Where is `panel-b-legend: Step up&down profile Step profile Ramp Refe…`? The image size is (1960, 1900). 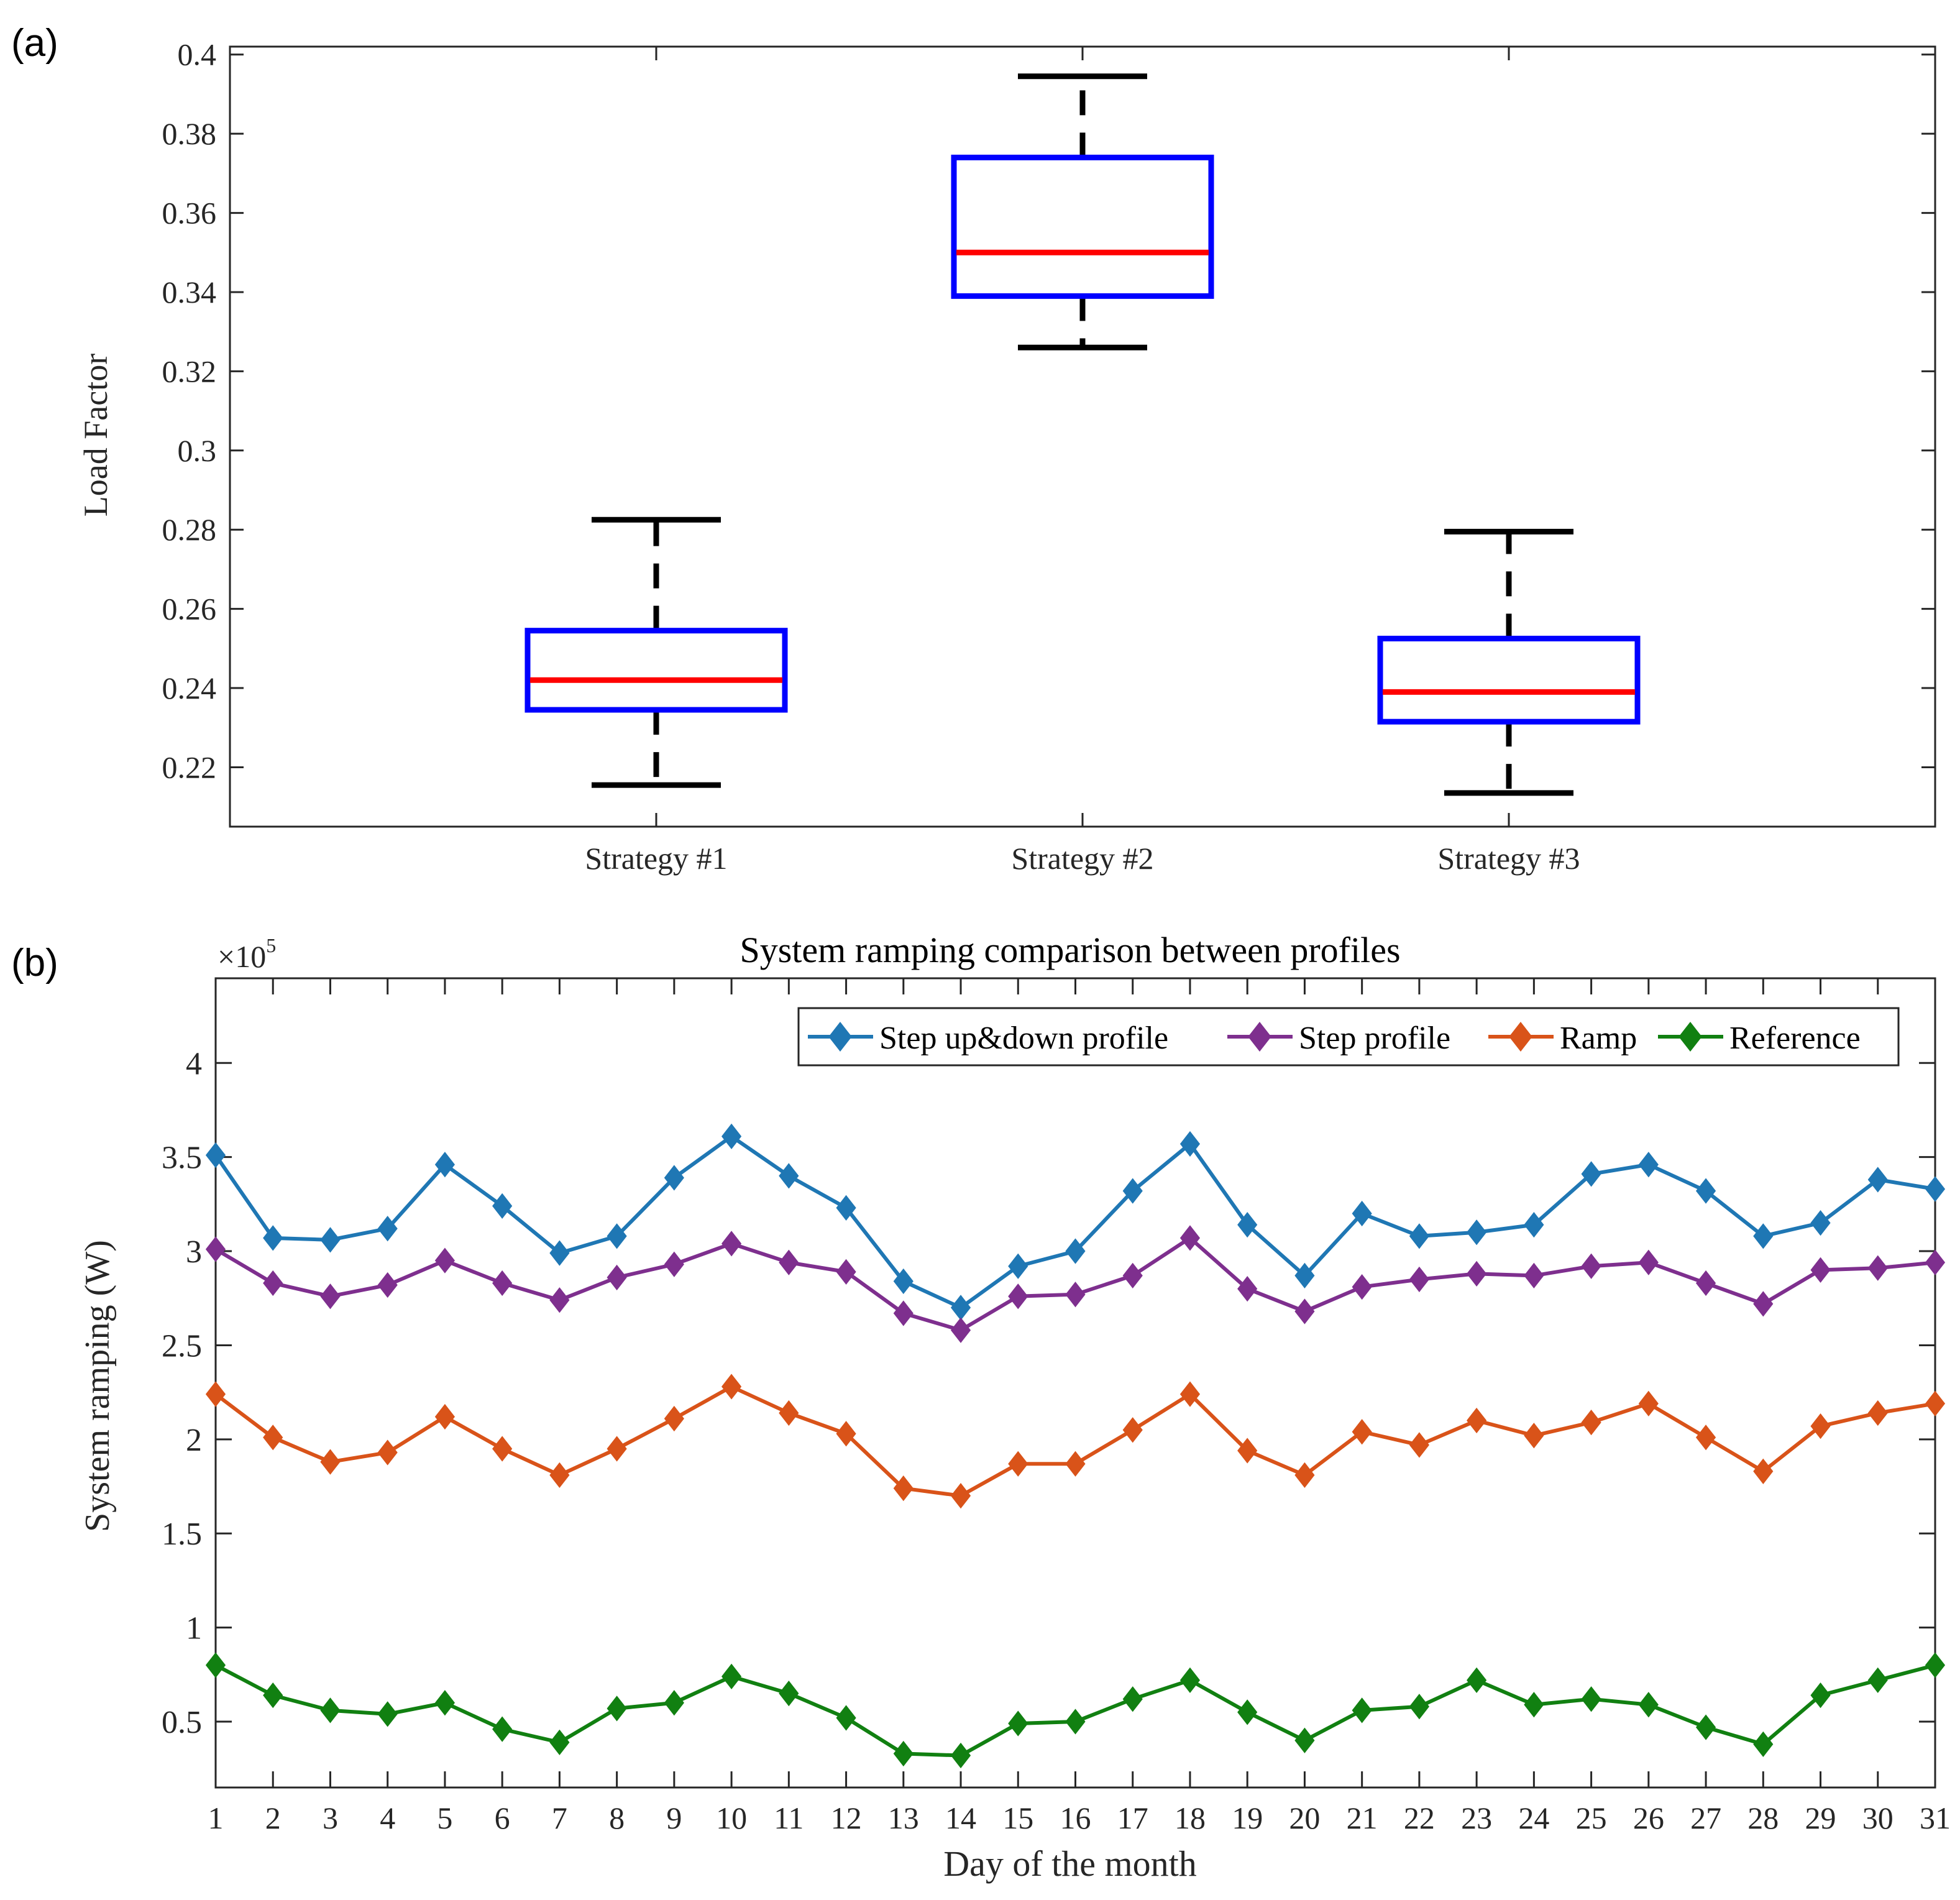 panel-b-legend: Step up&down profile Step profile Ramp Refe… is located at coordinates (1348, 1037).